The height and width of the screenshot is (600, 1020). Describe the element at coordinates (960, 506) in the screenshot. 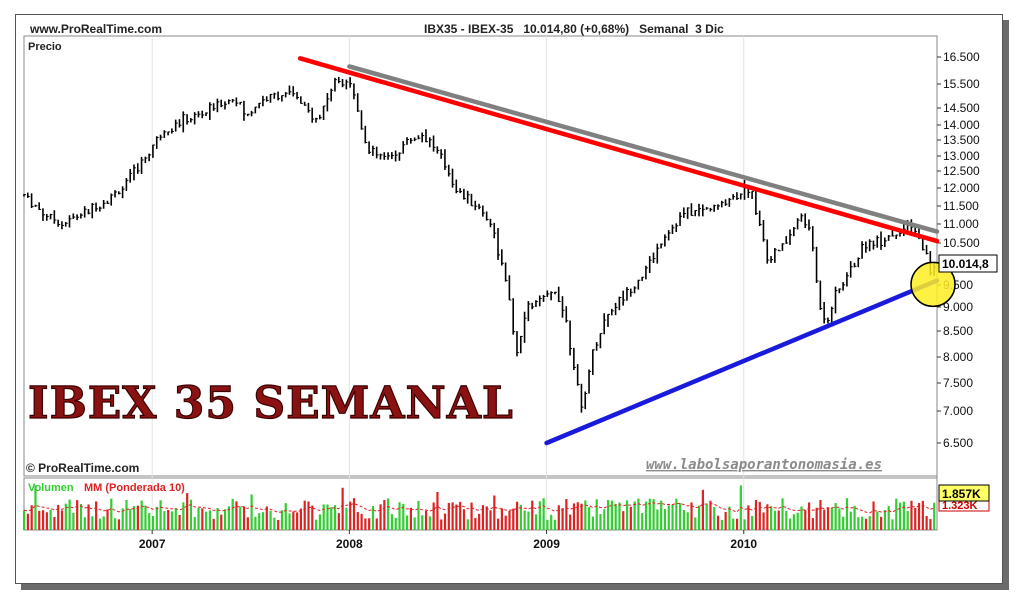

I see `mm-tag: 1.323K` at that location.